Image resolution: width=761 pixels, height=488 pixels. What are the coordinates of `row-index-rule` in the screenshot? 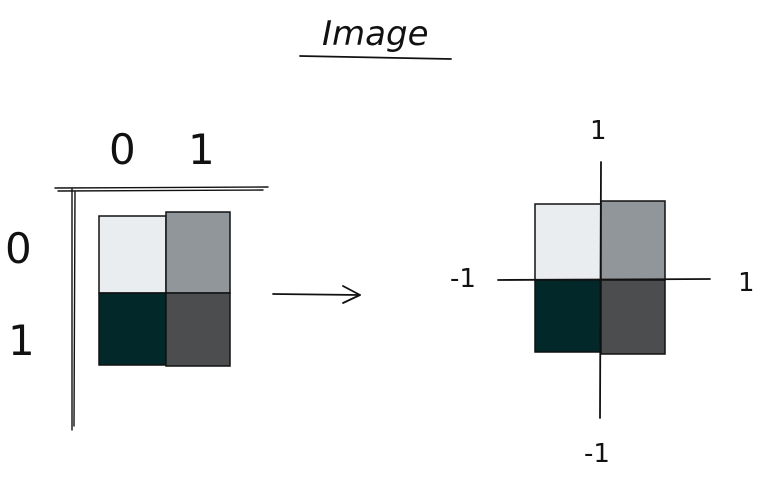 It's located at (73, 309).